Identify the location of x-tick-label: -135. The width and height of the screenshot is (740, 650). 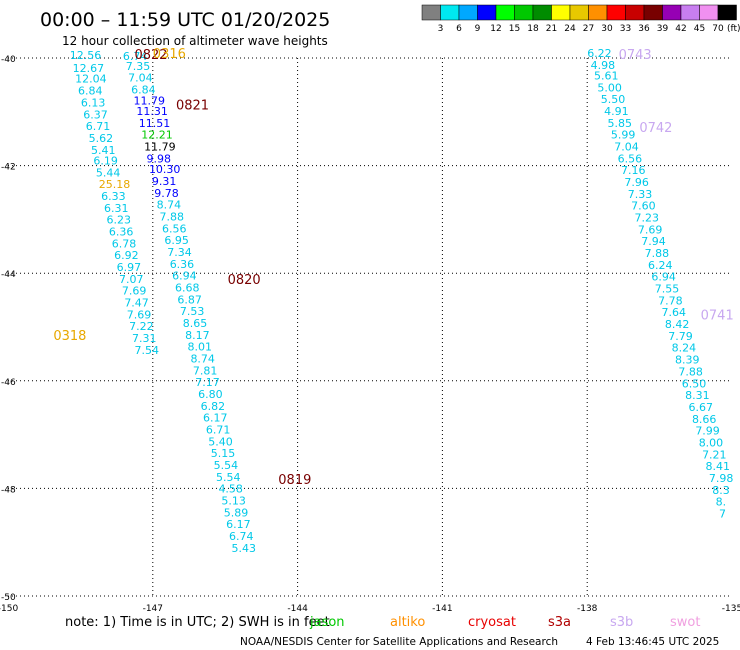
(731, 609).